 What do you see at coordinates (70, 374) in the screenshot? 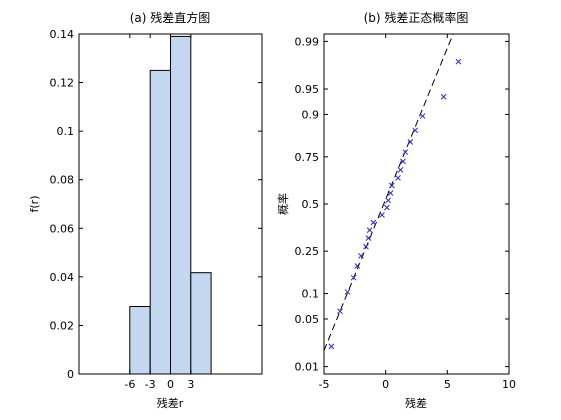
I see `histogram-y-tick-label: 0` at bounding box center [70, 374].